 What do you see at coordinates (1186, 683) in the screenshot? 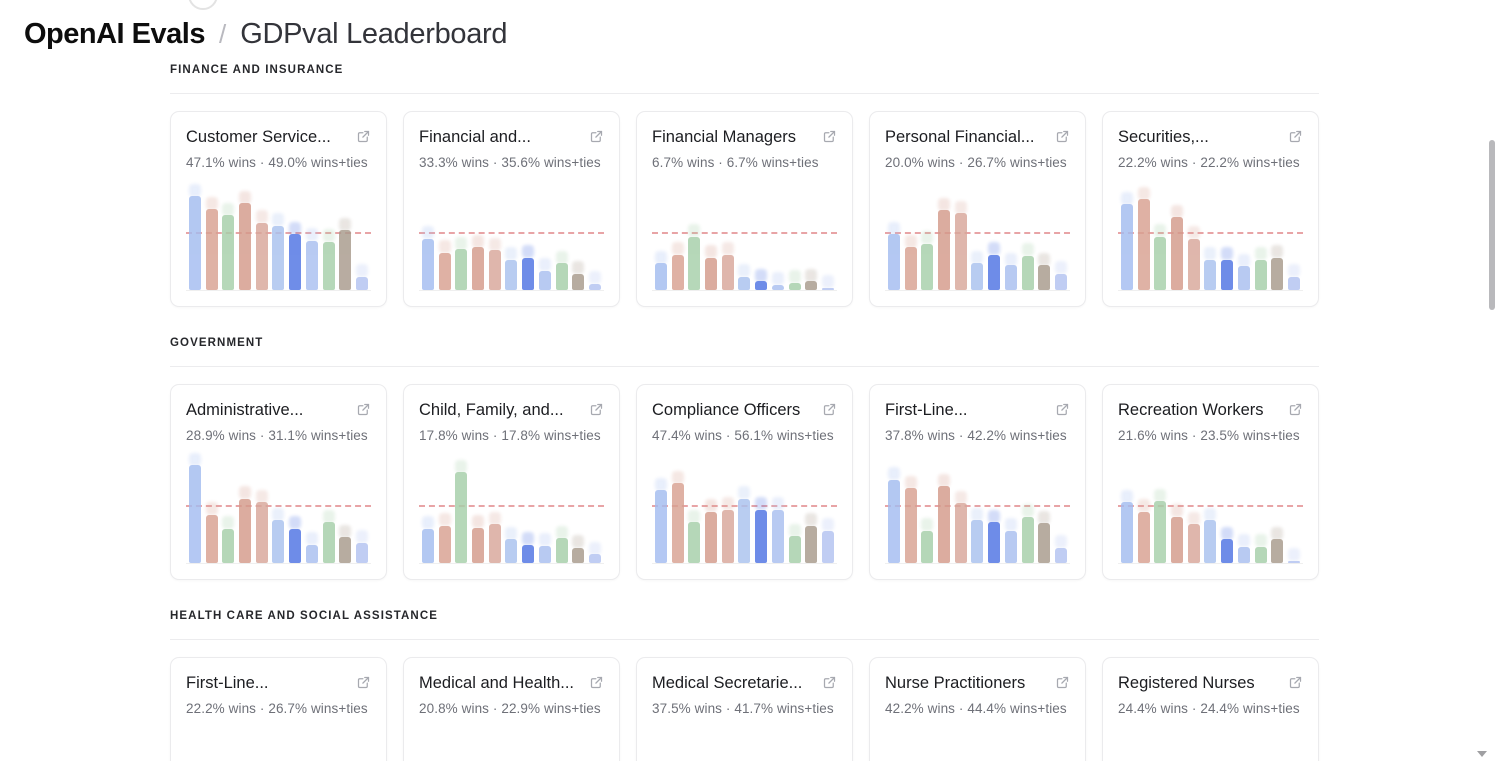
I see `occupation-title: Registered Nurses` at bounding box center [1186, 683].